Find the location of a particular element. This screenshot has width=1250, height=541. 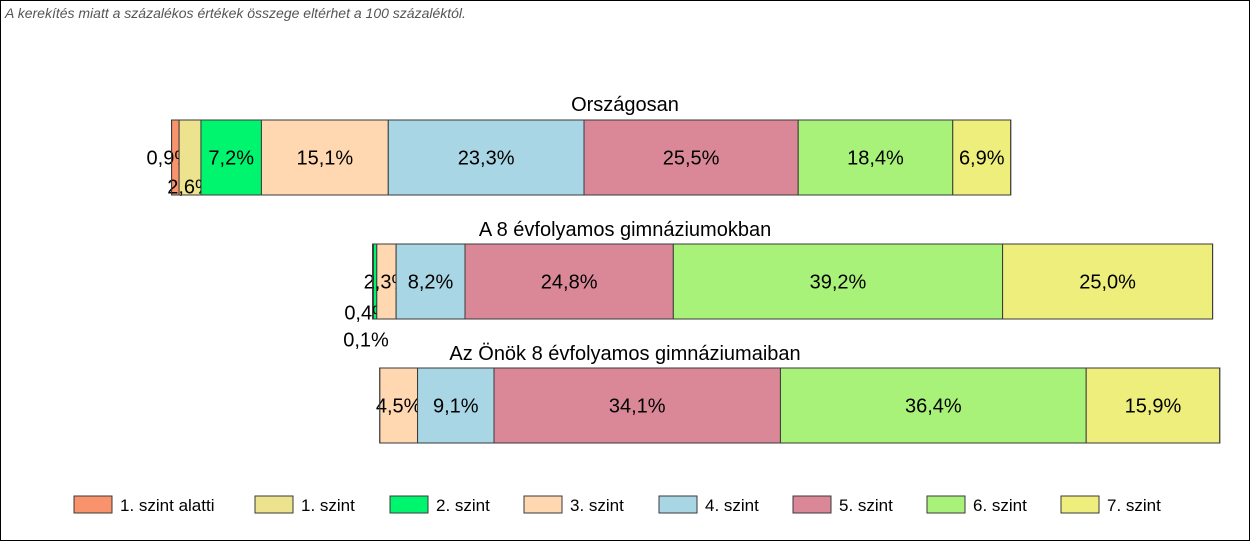

data-label: 15,1% is located at coordinates (325, 159).